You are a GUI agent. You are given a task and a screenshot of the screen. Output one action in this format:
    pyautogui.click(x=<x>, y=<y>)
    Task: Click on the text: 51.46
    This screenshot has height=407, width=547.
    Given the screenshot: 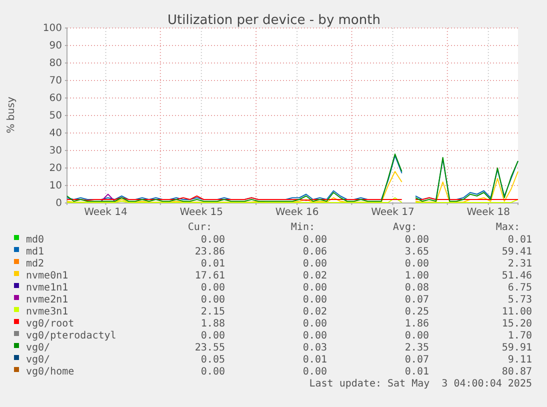 What is the action you would take?
    pyautogui.click(x=517, y=276)
    